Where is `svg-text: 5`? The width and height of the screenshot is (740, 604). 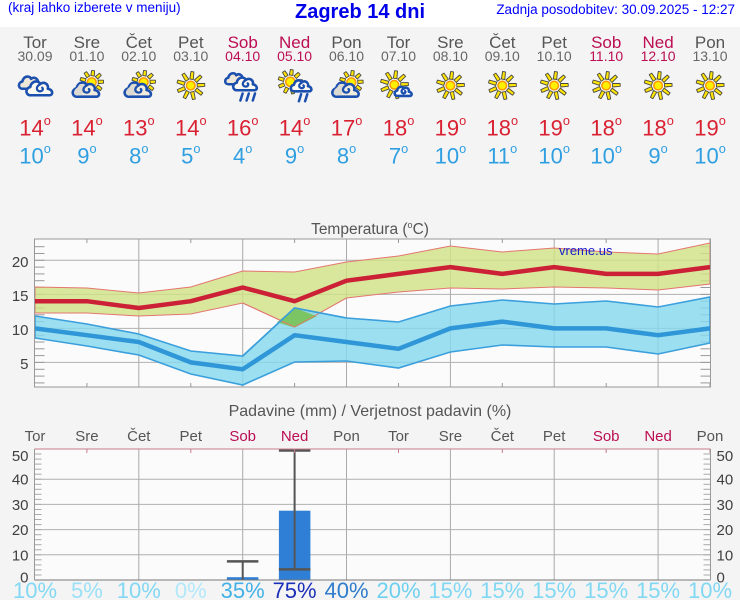
svg-text: 5 is located at coordinates (24, 364).